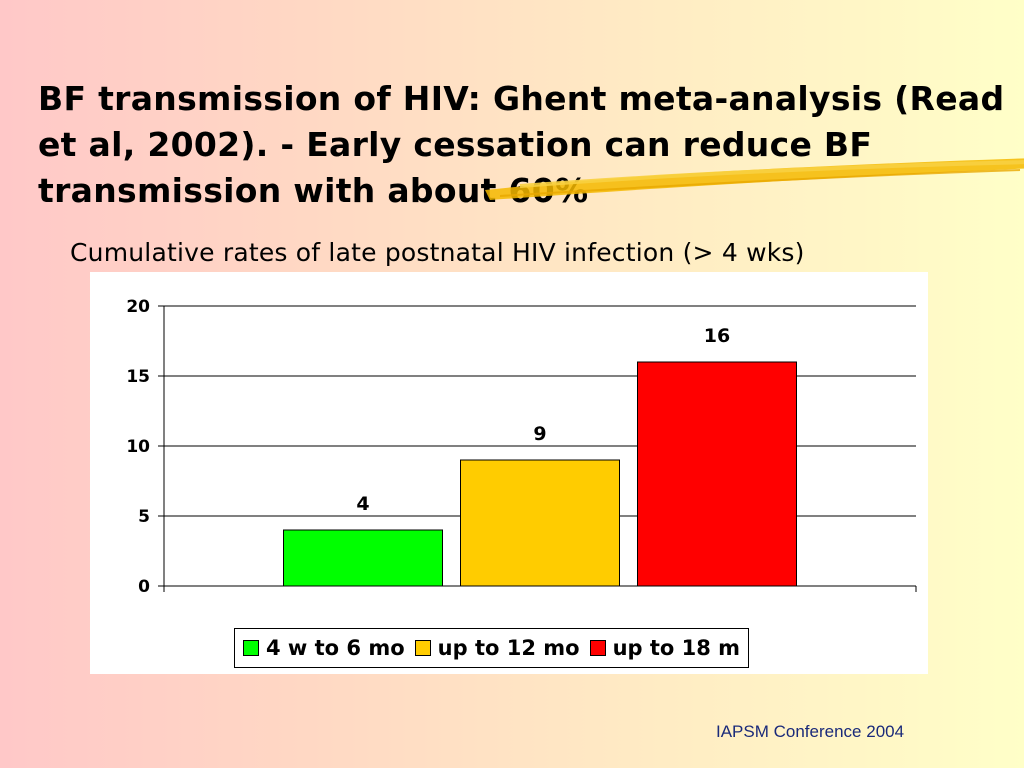 Image resolution: width=1024 pixels, height=768 pixels. I want to click on legend-label: 4 w to 6 mo, so click(335, 648).